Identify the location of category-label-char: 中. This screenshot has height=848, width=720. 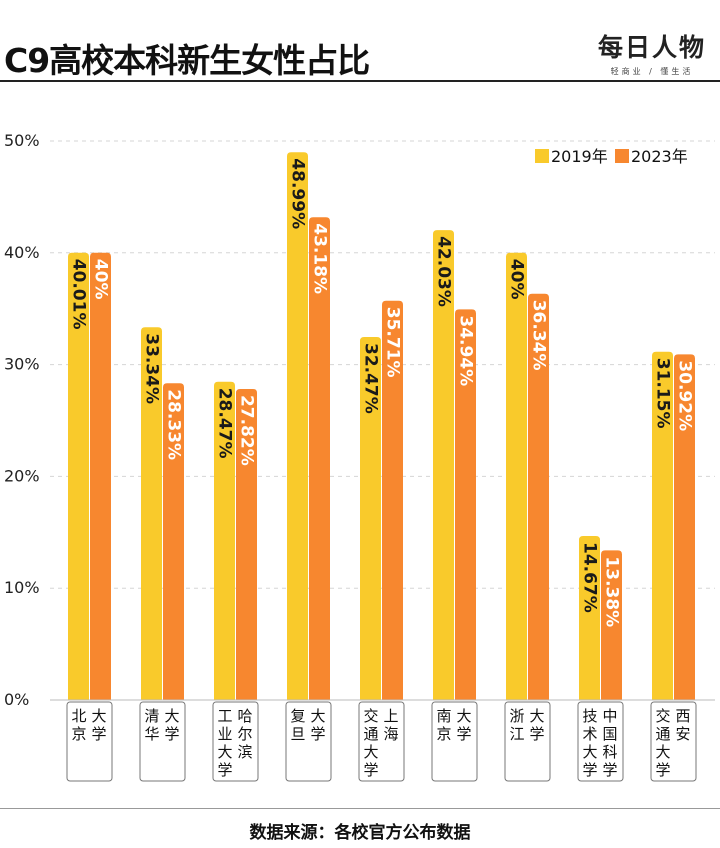
(609, 716).